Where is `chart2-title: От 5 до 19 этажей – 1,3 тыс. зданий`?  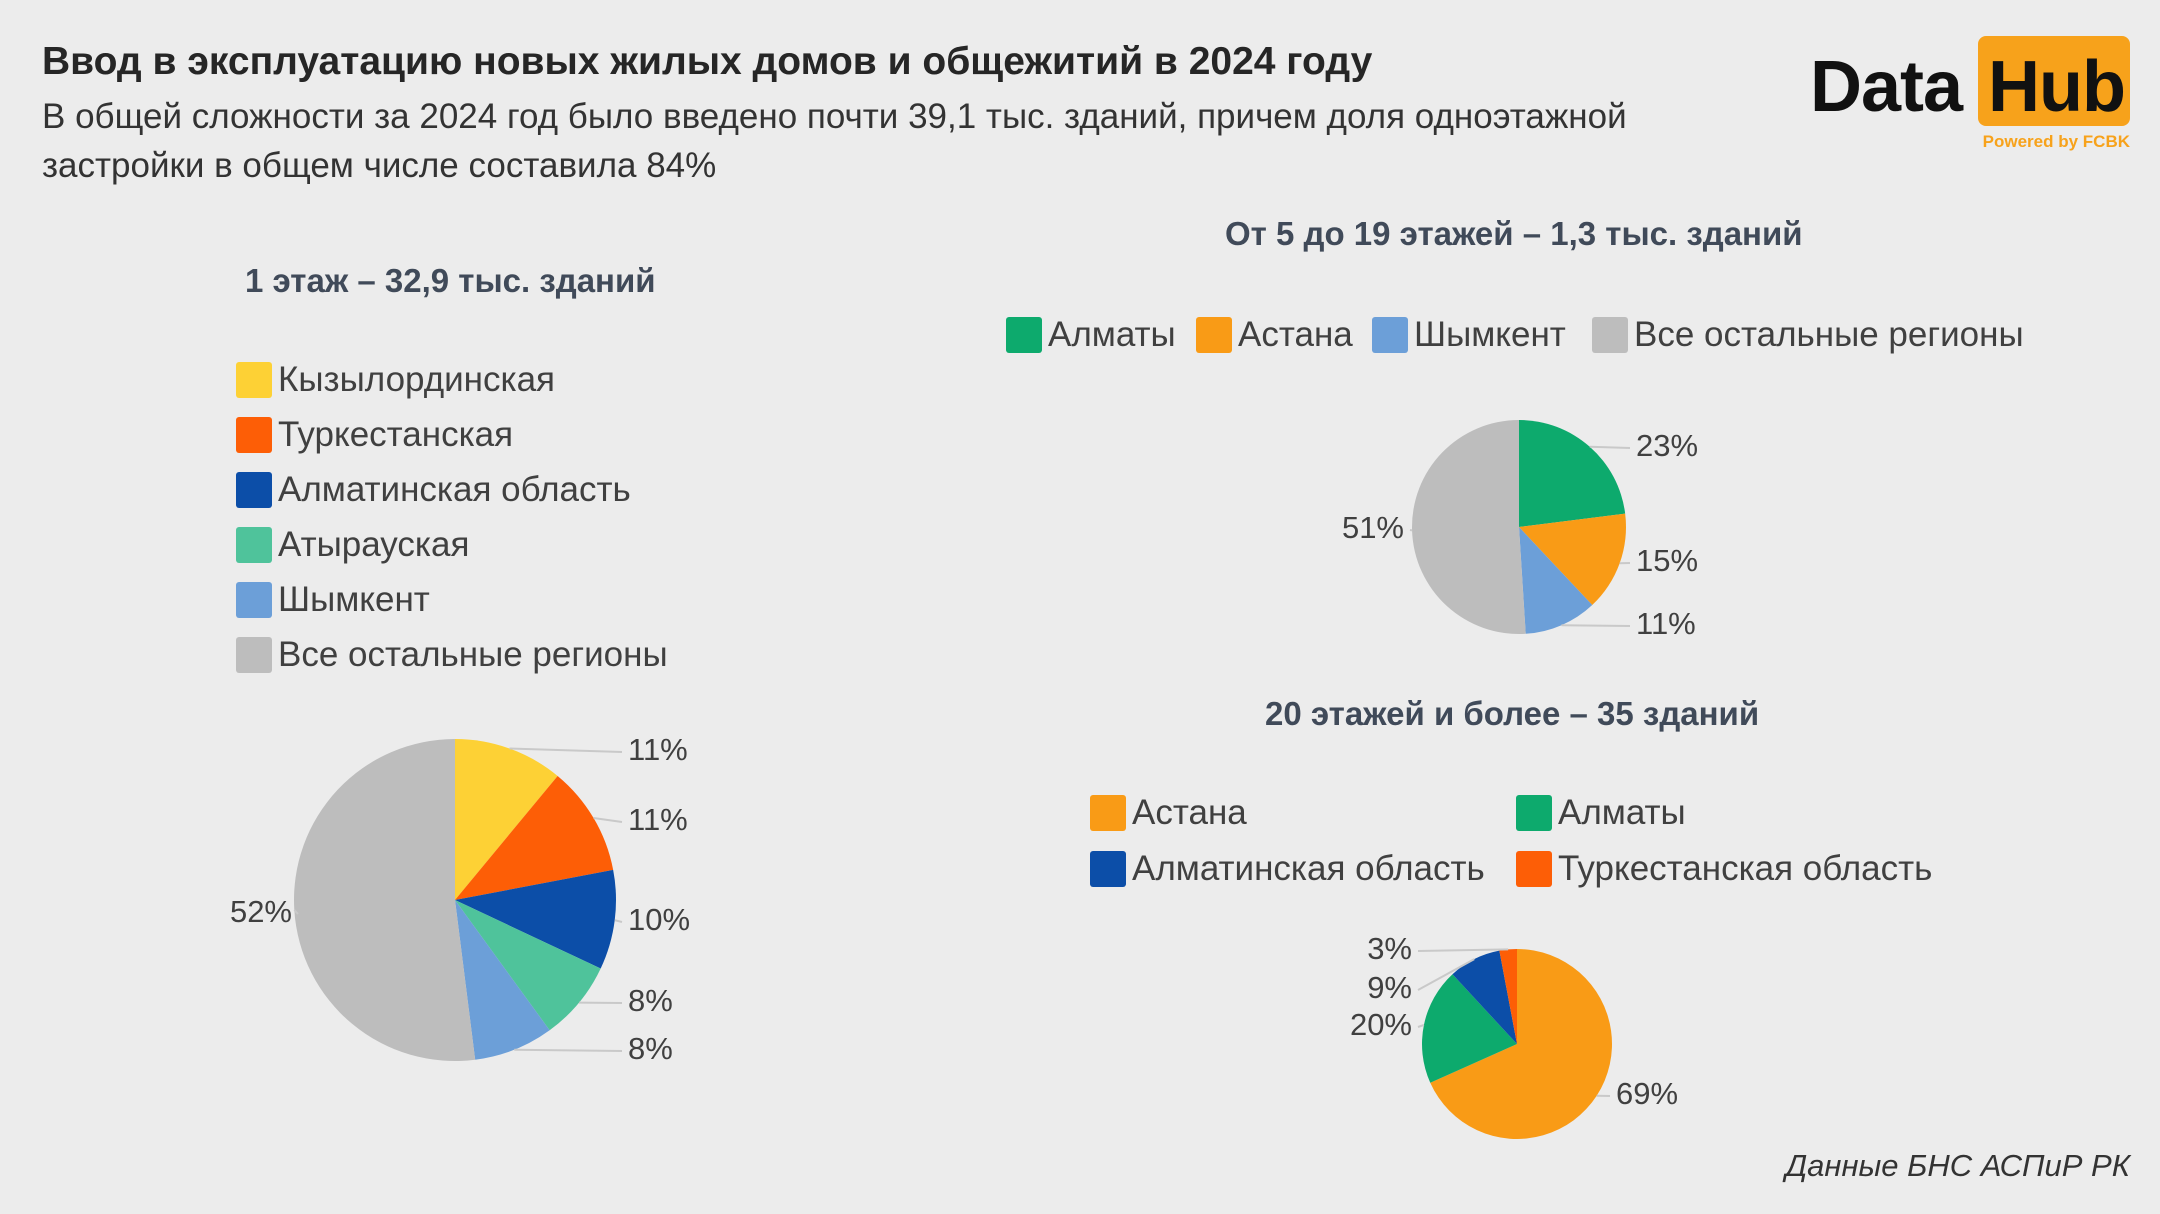 chart2-title: От 5 до 19 этажей – 1,3 тыс. зданий is located at coordinates (1514, 233).